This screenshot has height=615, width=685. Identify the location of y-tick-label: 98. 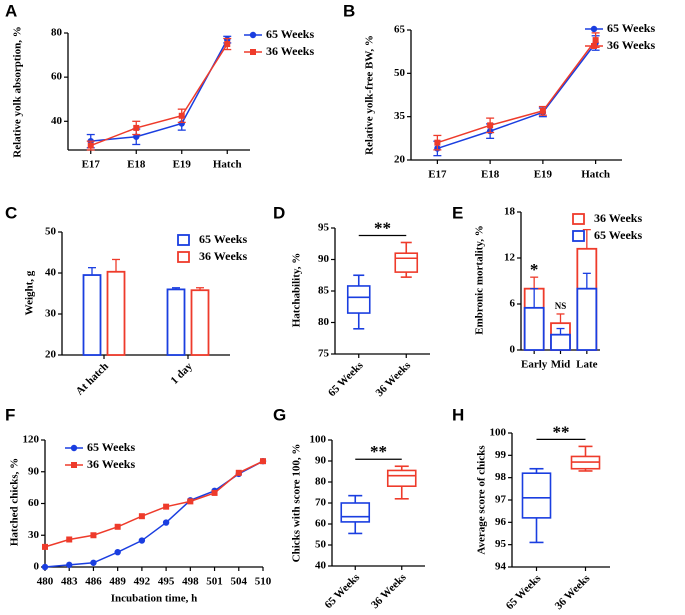
(501, 477).